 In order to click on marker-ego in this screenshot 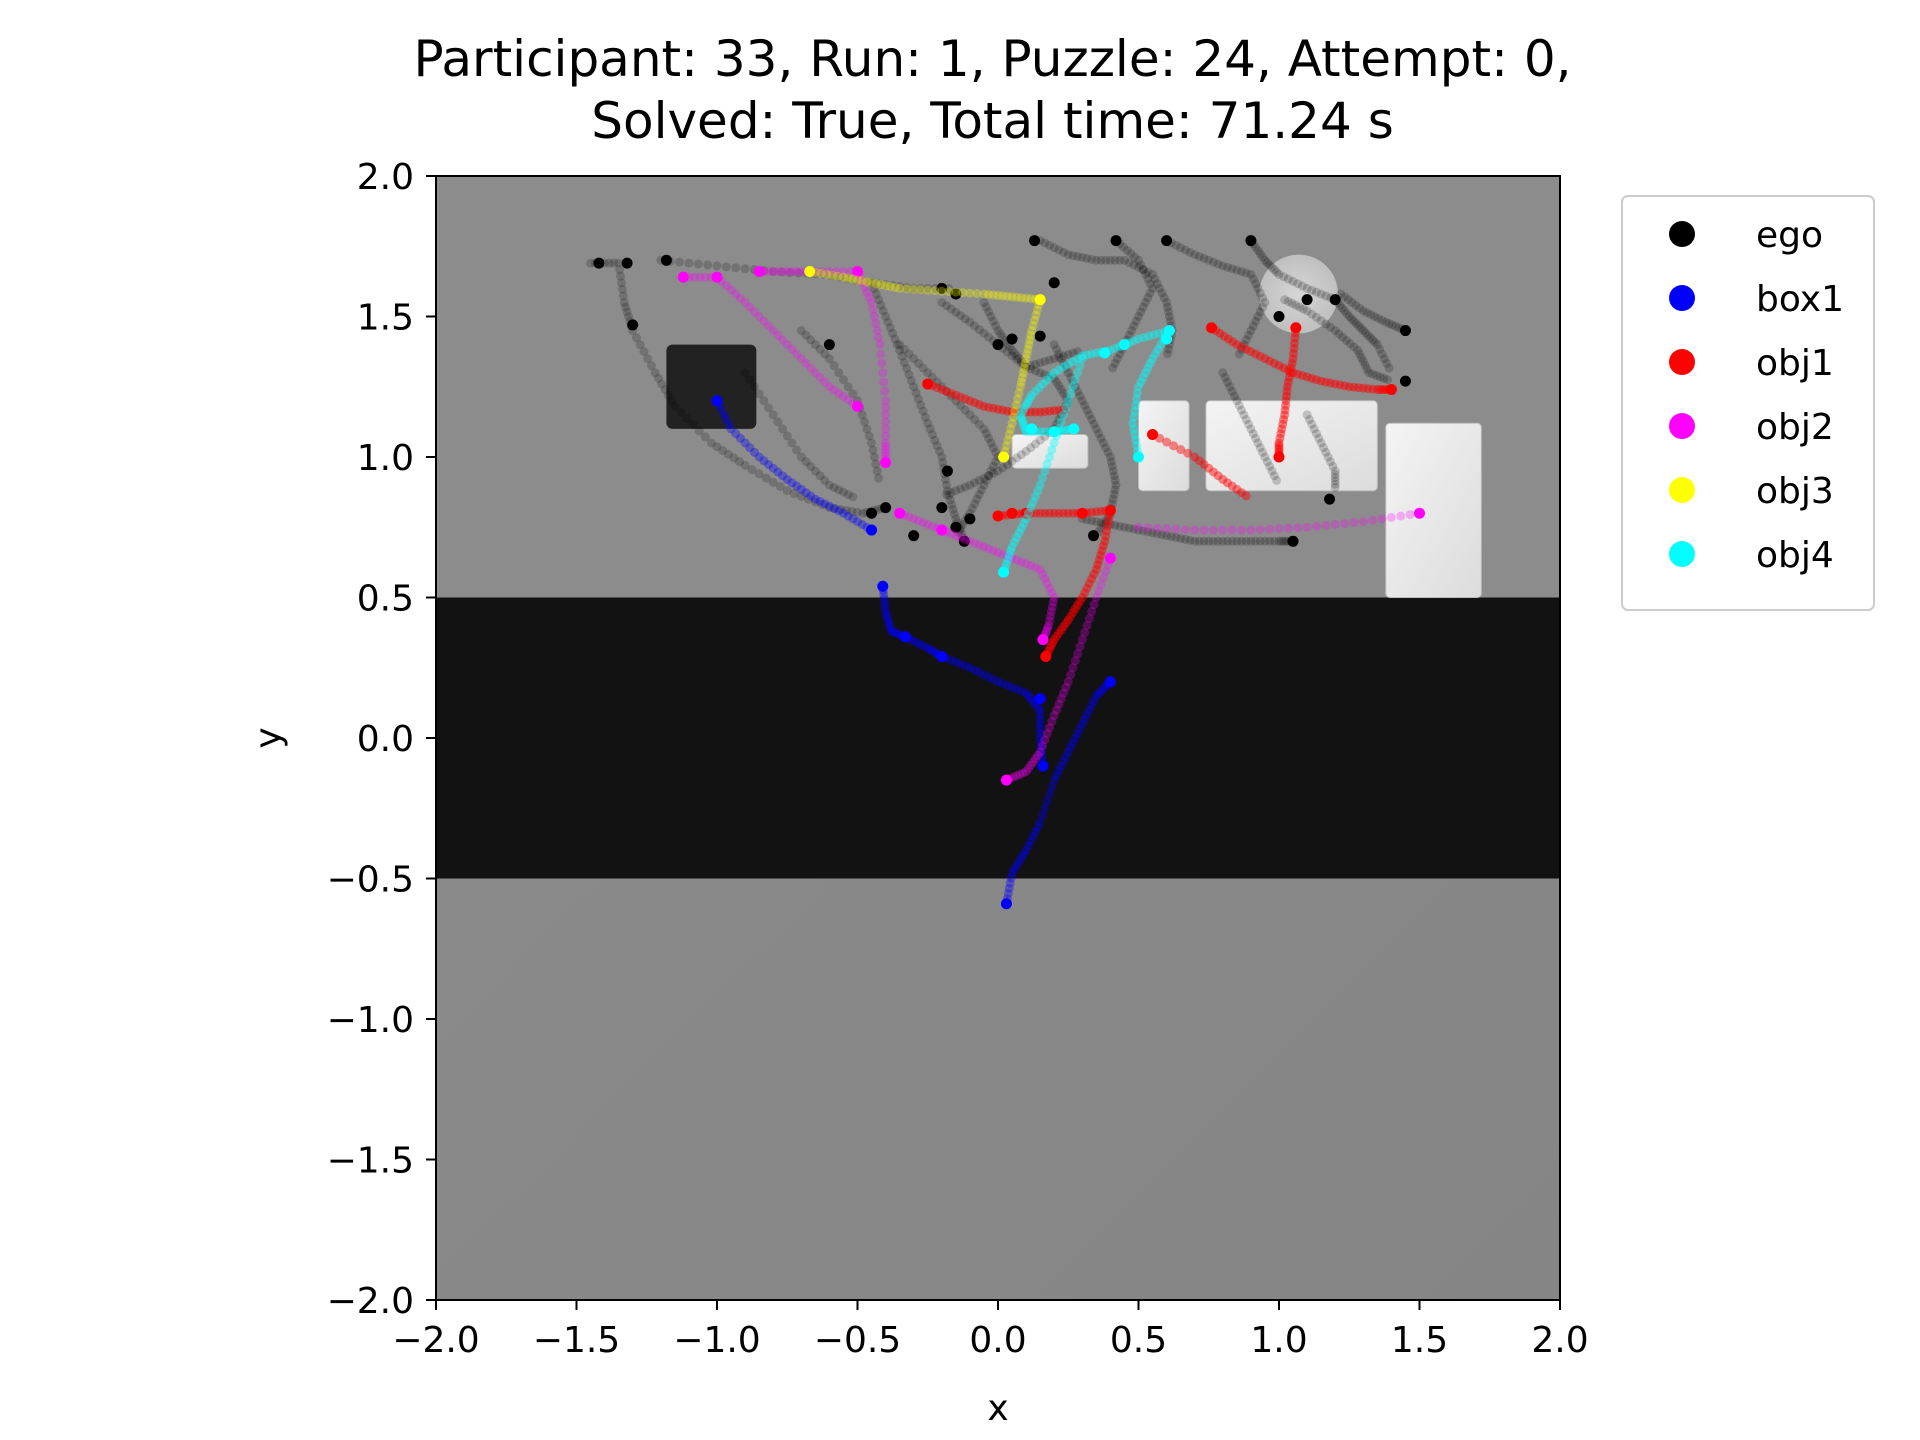, I will do `click(1330, 499)`.